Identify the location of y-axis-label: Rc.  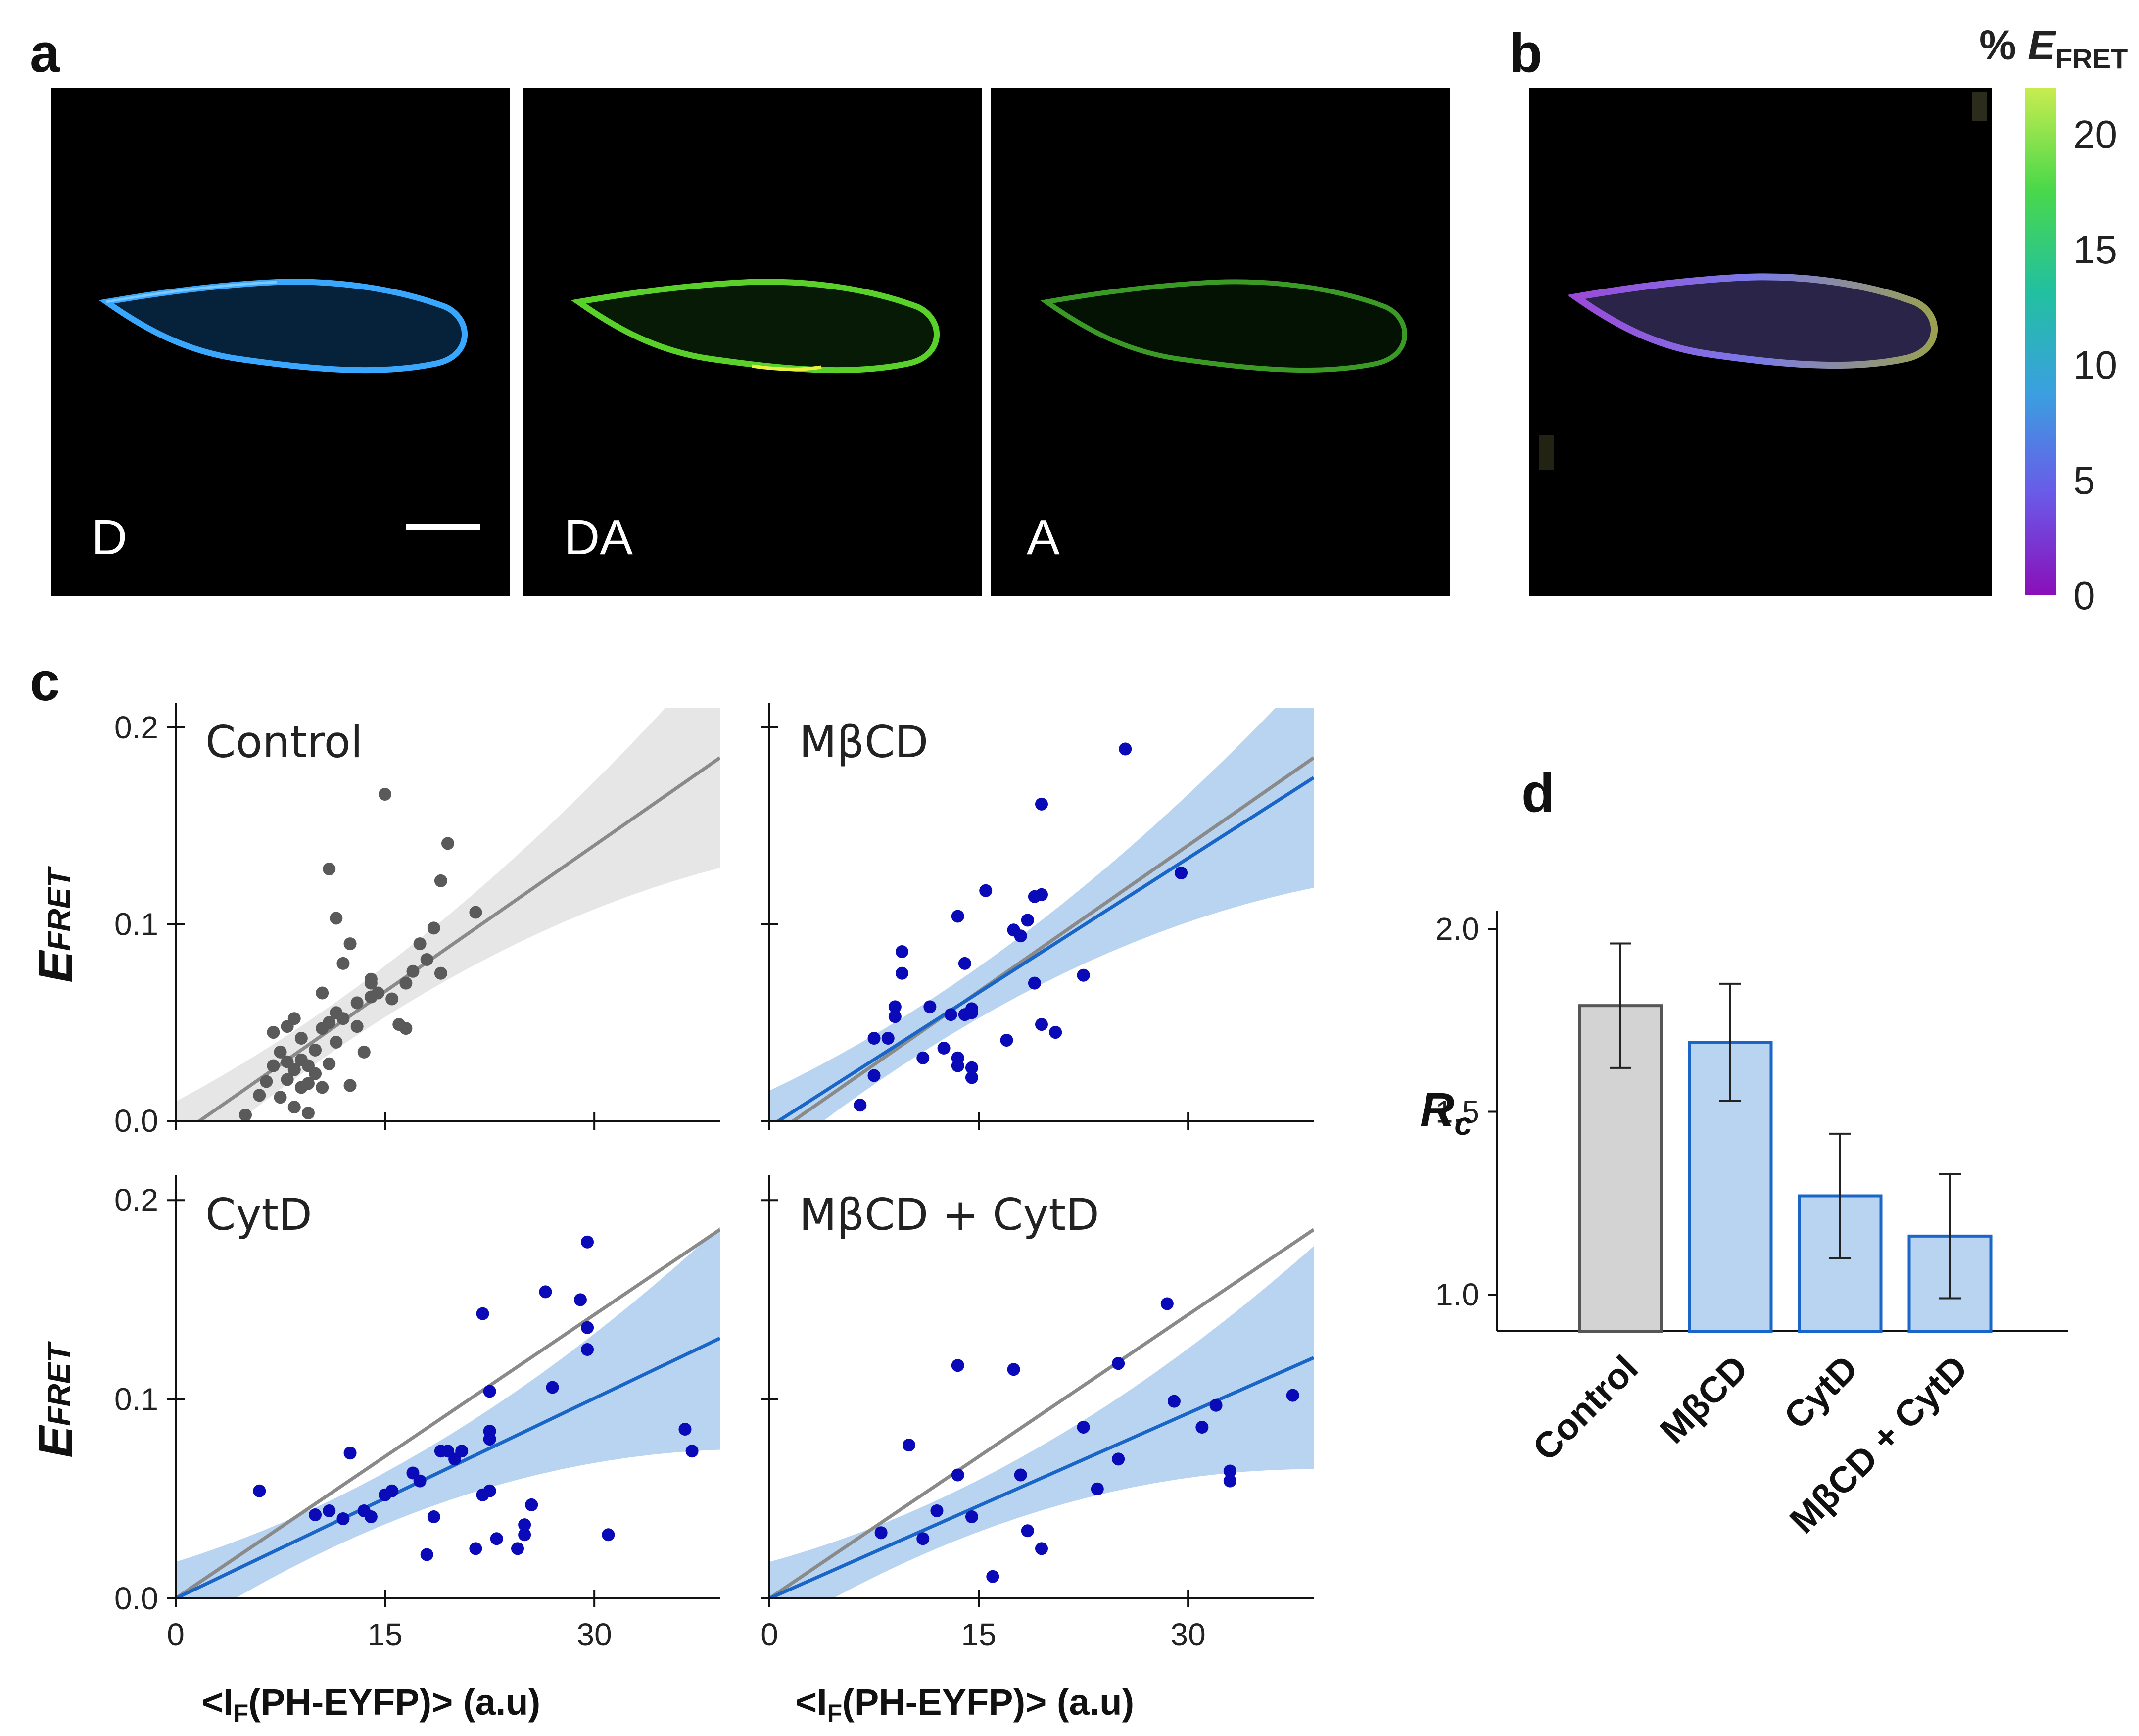
(1446, 1112).